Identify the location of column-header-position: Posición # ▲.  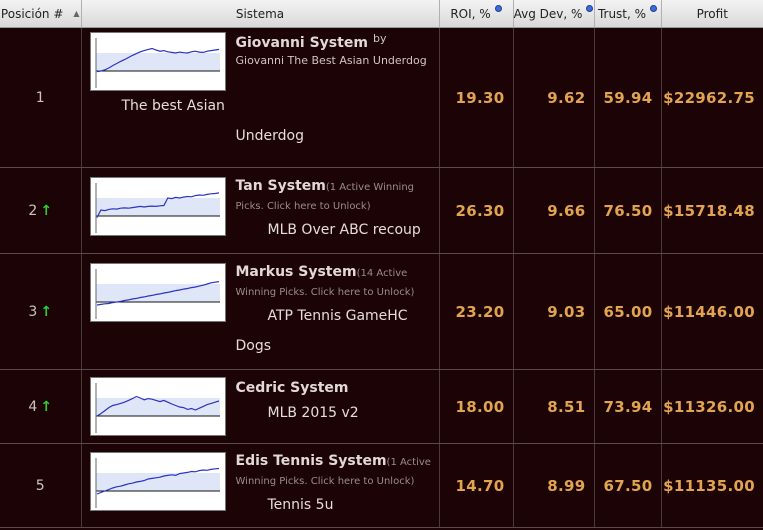
(41, 14).